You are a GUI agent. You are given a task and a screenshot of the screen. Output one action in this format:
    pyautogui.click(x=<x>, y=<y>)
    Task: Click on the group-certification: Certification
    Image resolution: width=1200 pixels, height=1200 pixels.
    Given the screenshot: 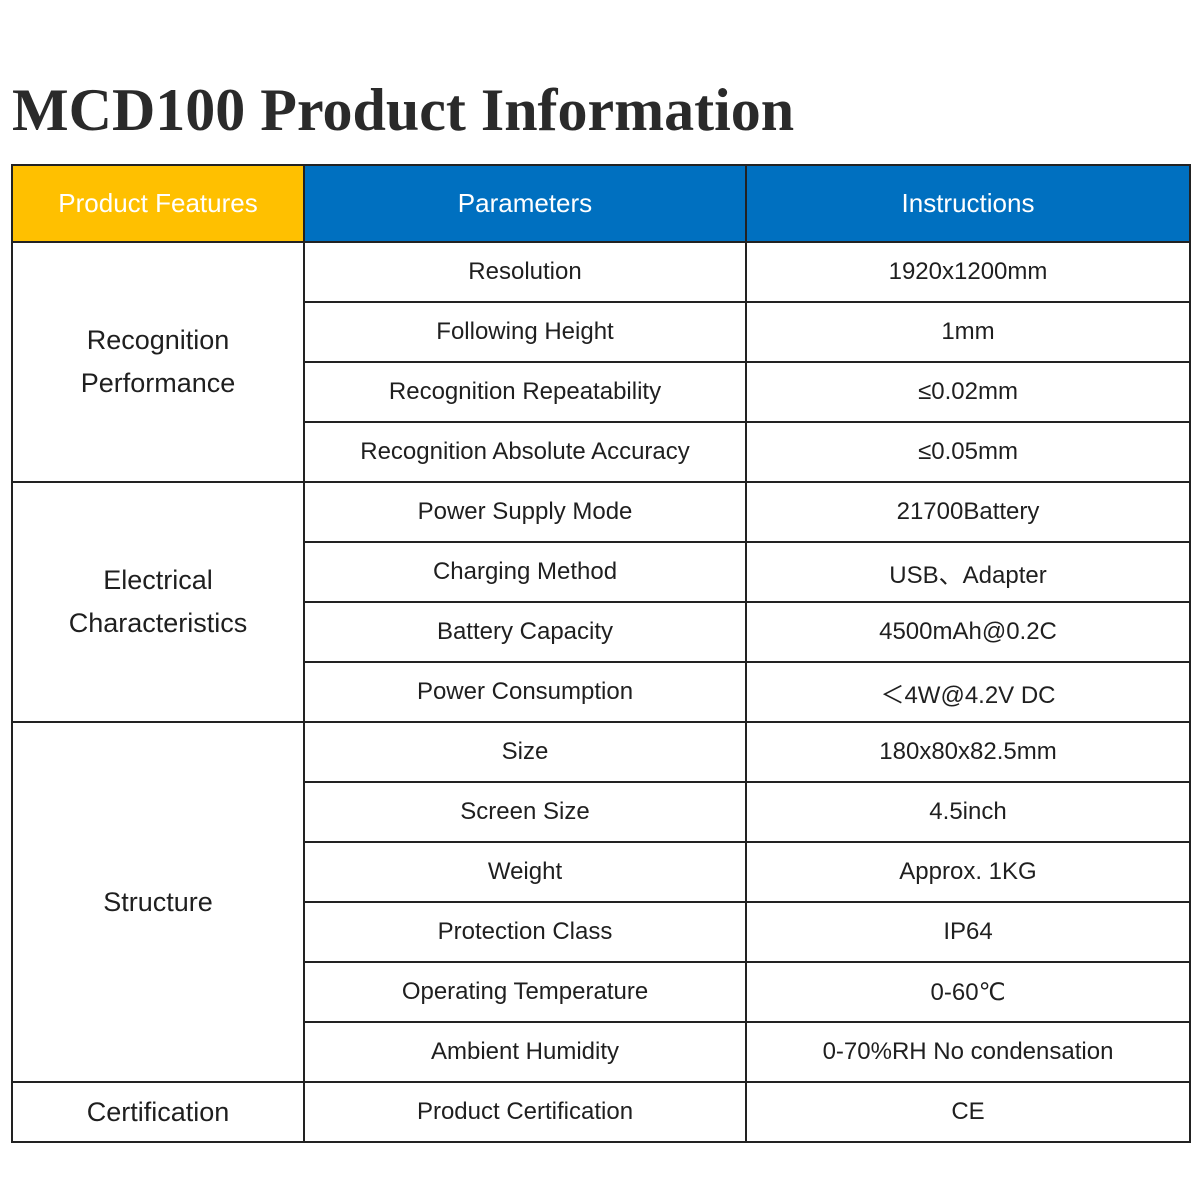 What is the action you would take?
    pyautogui.click(x=158, y=1112)
    